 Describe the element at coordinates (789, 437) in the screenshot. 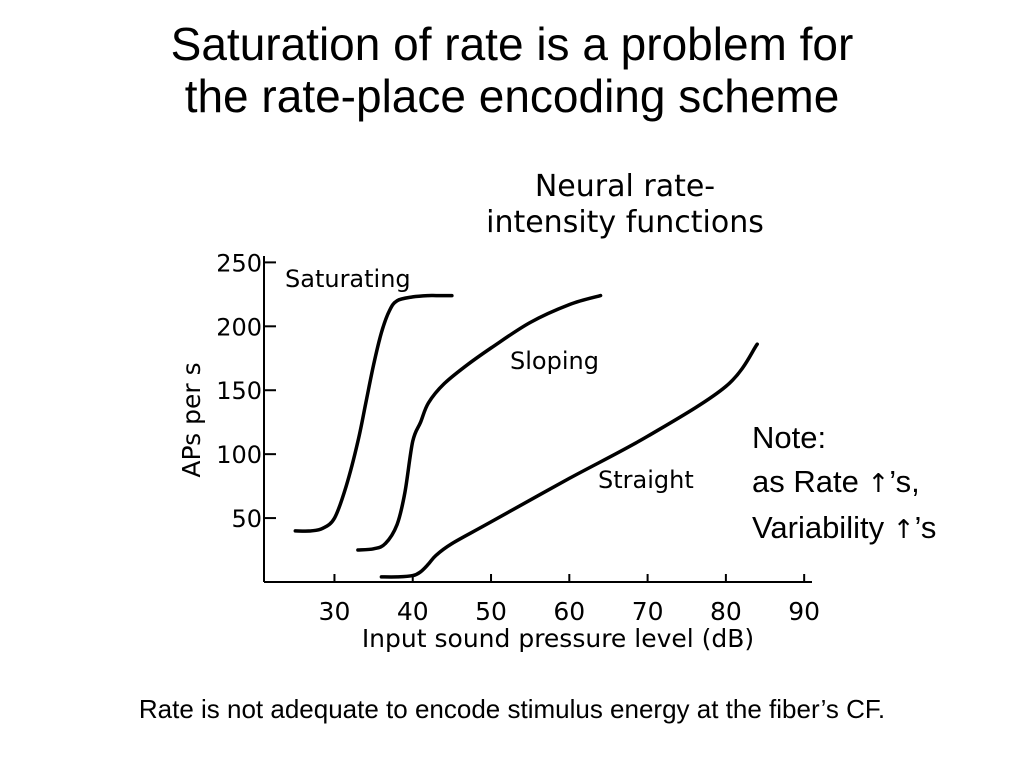

I see `note-heading: Note:` at that location.